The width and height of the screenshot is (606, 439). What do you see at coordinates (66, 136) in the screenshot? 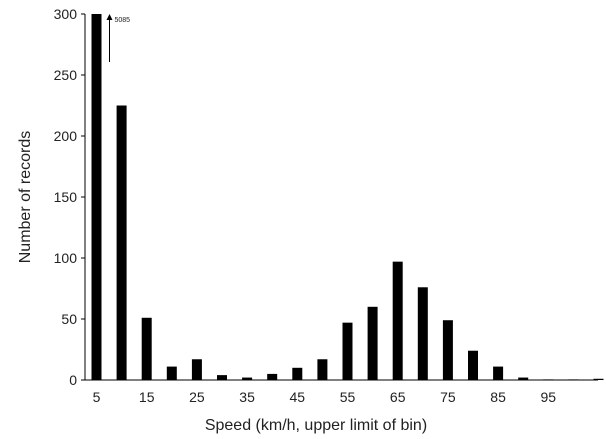
I see `y-tick-label: 200` at bounding box center [66, 136].